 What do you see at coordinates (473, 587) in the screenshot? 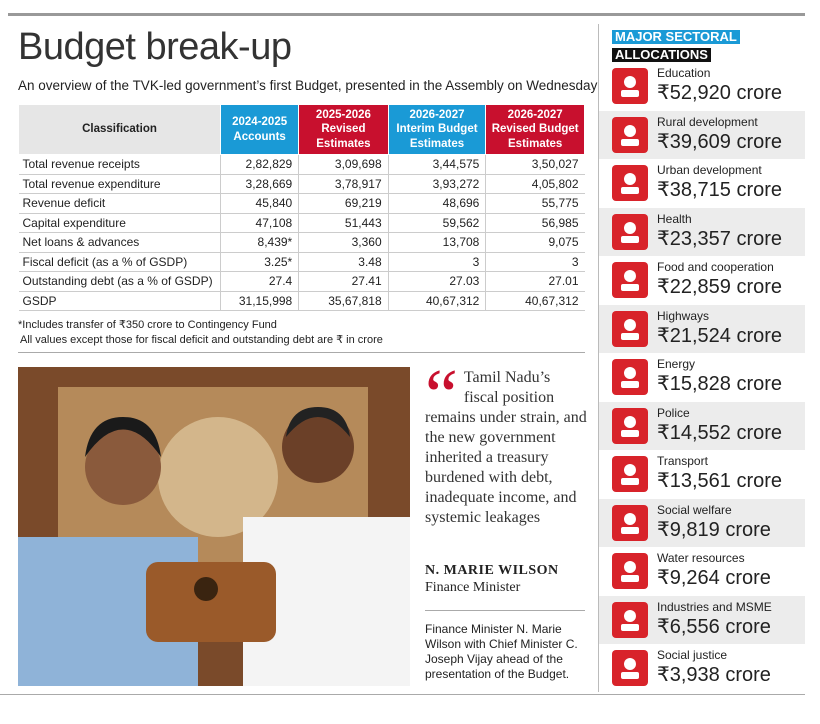
I see `quote-role: Finance Minister` at bounding box center [473, 587].